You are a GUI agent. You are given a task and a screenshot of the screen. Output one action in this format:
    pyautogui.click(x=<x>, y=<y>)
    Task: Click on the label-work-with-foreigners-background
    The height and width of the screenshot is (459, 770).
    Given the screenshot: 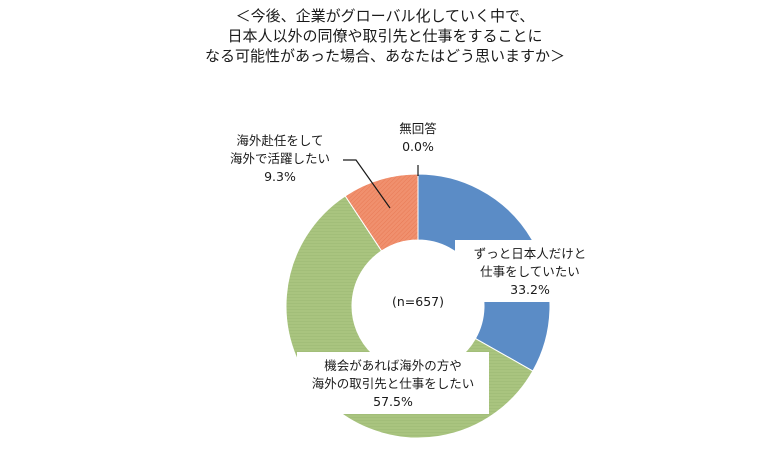 What is the action you would take?
    pyautogui.click(x=393, y=383)
    